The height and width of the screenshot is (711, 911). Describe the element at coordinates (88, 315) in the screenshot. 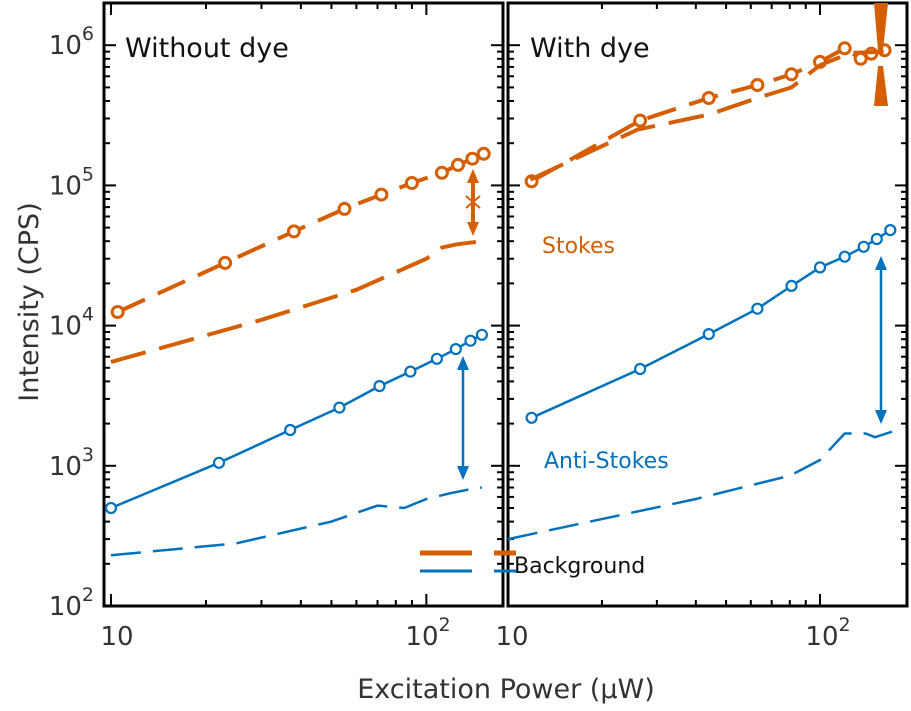

I see `y-tick-label-exponent: 4` at that location.